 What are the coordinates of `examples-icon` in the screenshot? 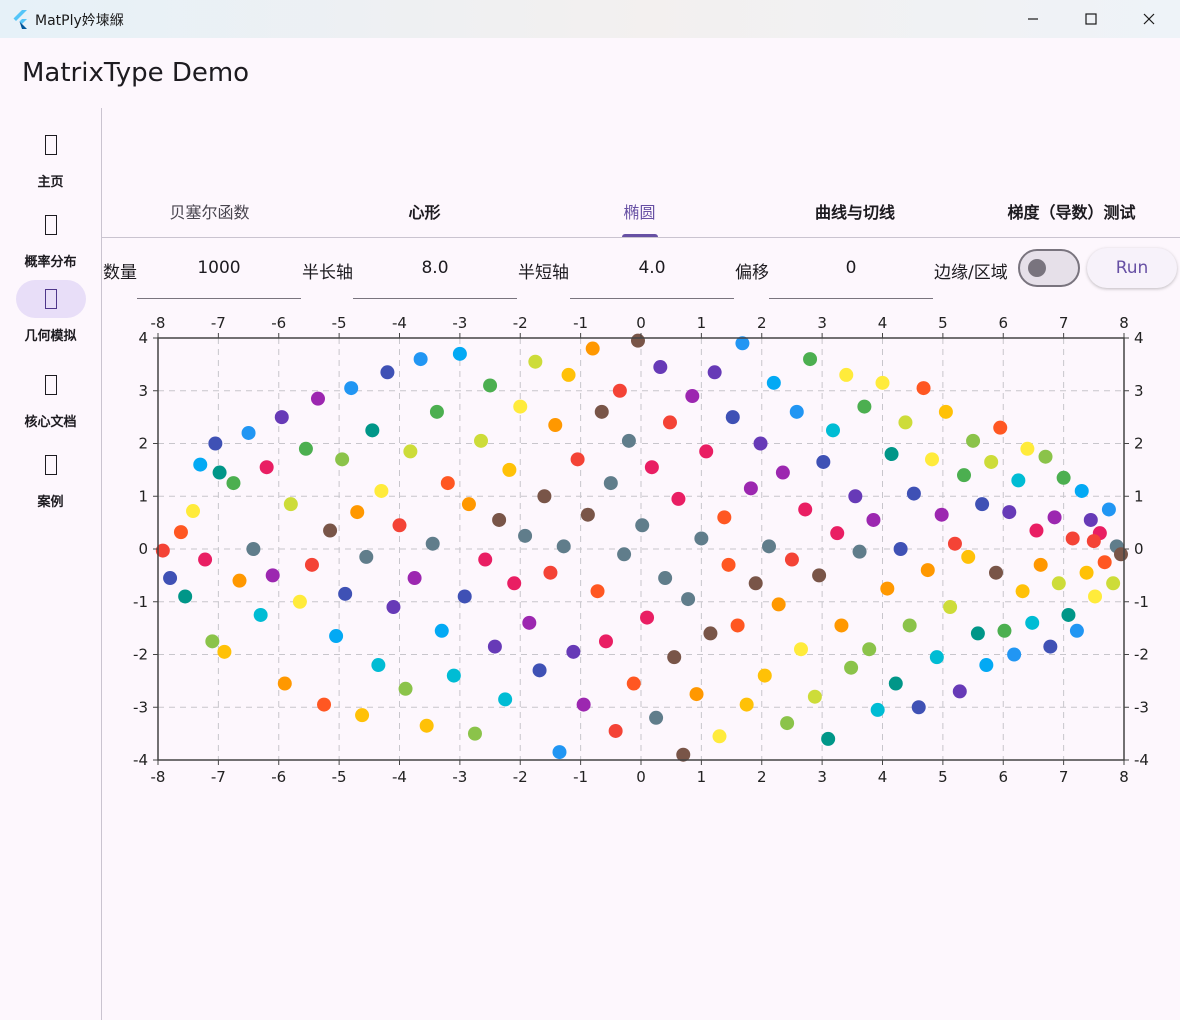 It's located at (51, 465).